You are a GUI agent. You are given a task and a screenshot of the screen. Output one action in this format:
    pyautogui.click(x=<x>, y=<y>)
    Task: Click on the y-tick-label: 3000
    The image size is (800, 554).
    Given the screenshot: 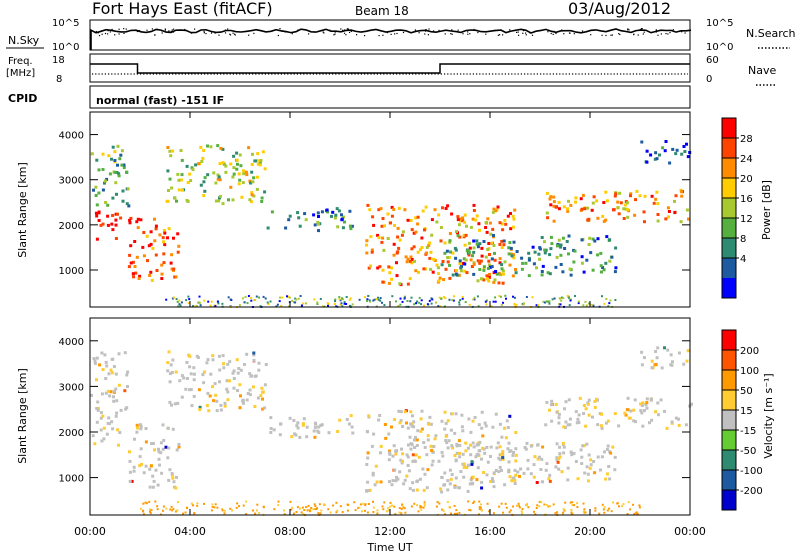 What is the action you would take?
    pyautogui.click(x=71, y=387)
    